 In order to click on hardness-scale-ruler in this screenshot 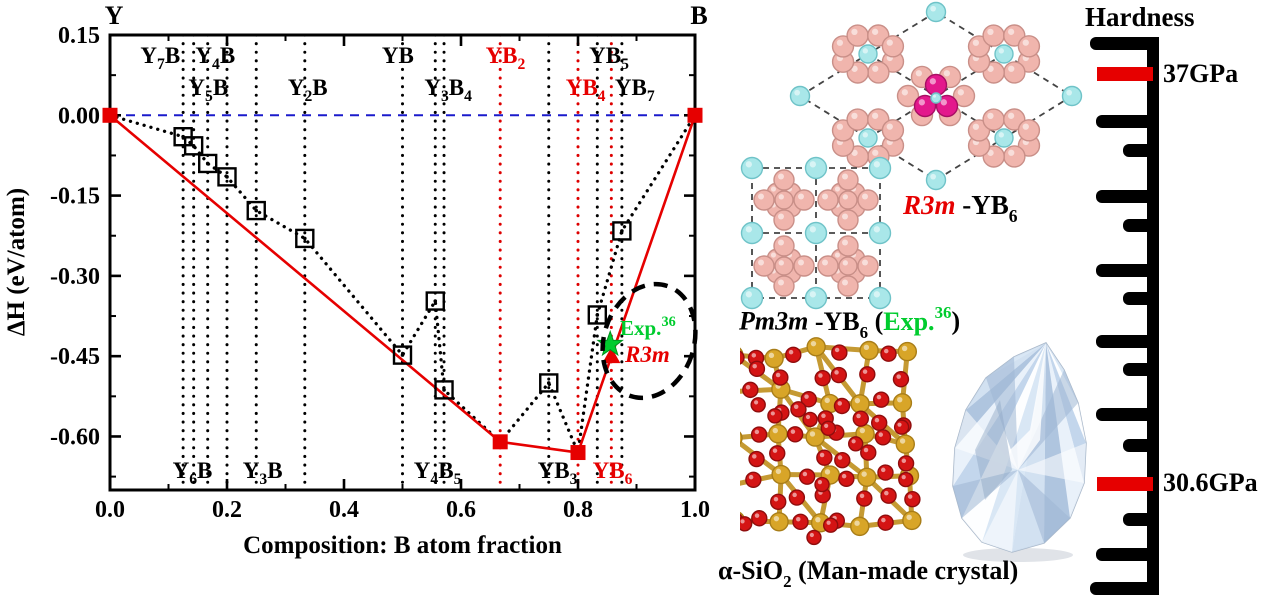, I will do `click(1124, 316)`.